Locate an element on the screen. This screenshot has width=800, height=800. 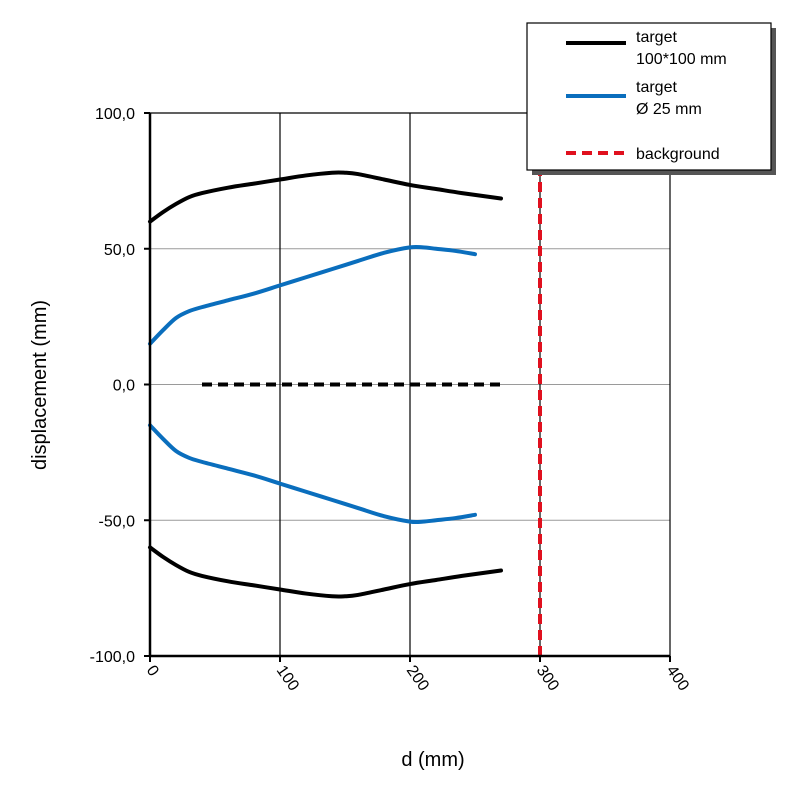
y-tick-label: -50,0 is located at coordinates (117, 521).